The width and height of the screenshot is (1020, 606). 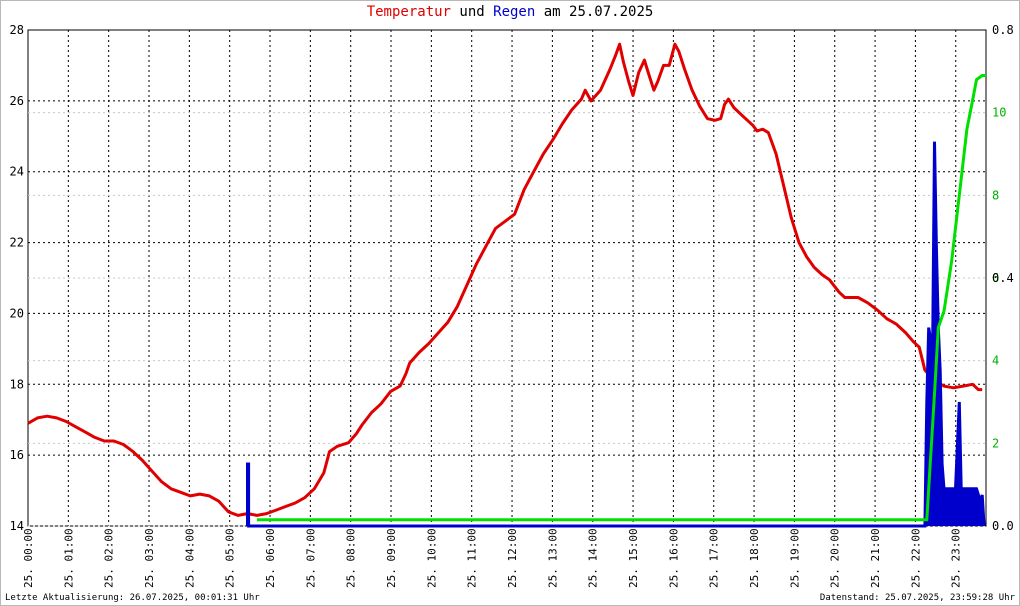 I want to click on y-right-tick-label: 6, so click(x=995, y=278).